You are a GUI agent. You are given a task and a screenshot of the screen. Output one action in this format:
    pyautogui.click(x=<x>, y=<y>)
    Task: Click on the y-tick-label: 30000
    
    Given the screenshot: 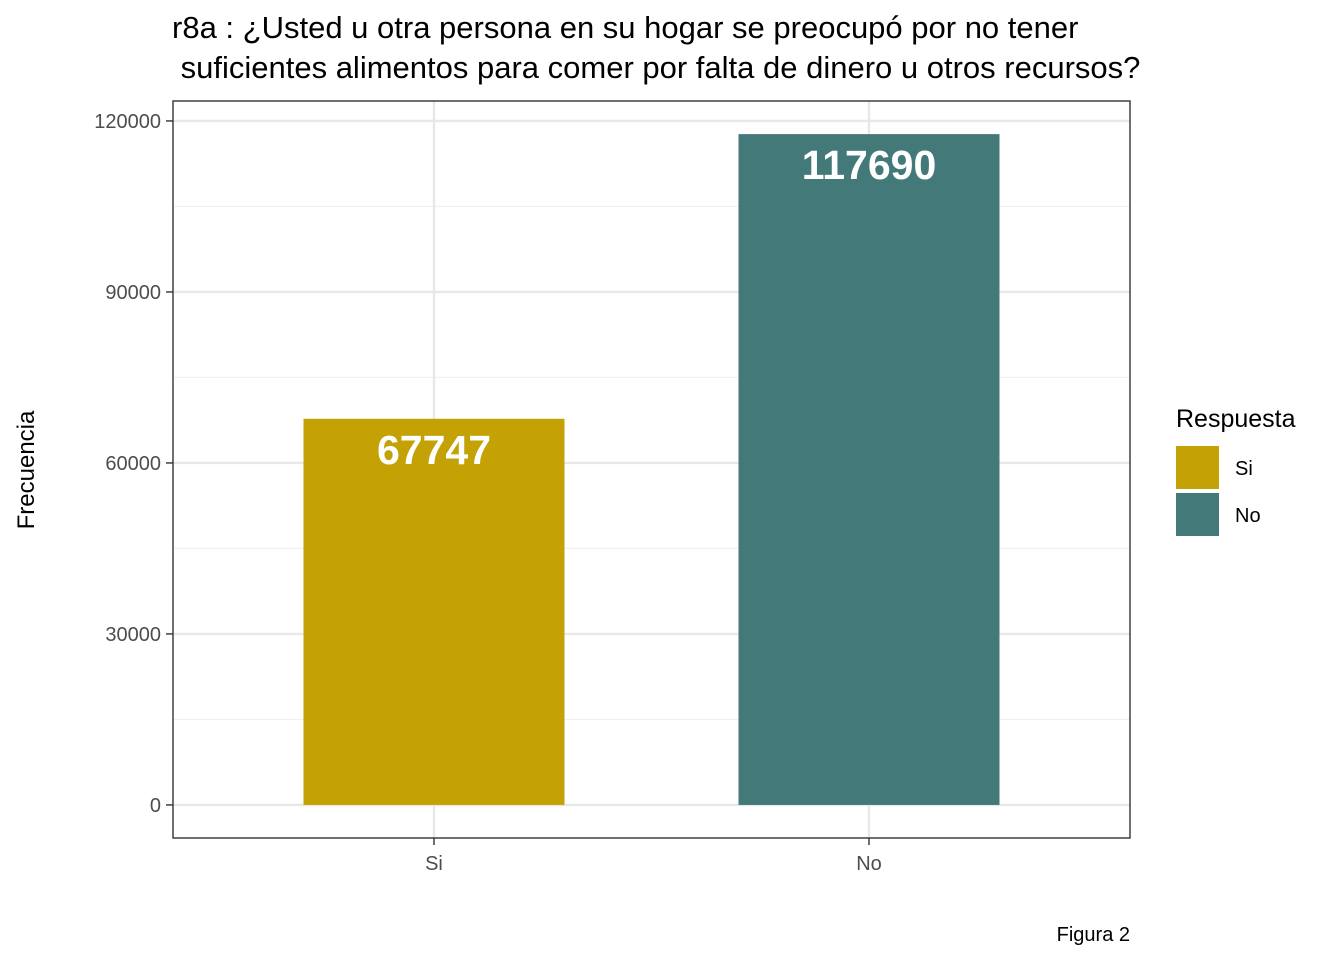 What is the action you would take?
    pyautogui.click(x=133, y=635)
    